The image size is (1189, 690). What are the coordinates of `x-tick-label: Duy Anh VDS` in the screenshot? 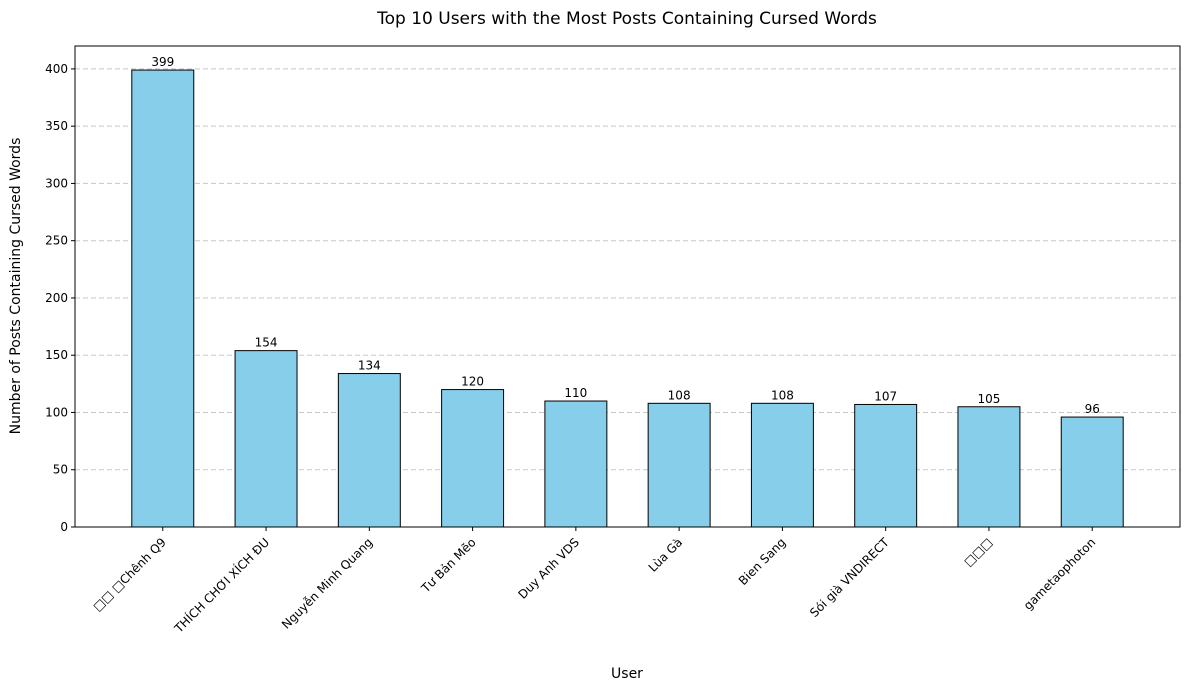 It's located at (548, 568).